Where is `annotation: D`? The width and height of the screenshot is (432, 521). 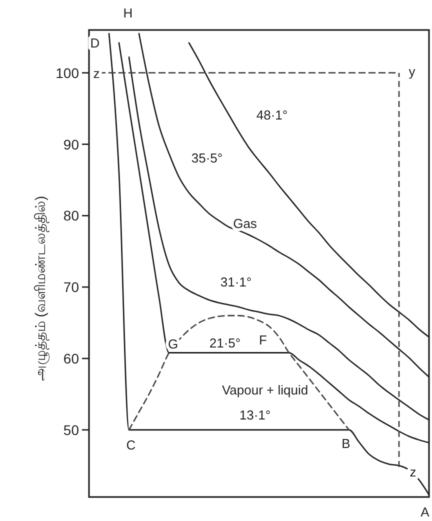 annotation: D is located at coordinates (95, 42).